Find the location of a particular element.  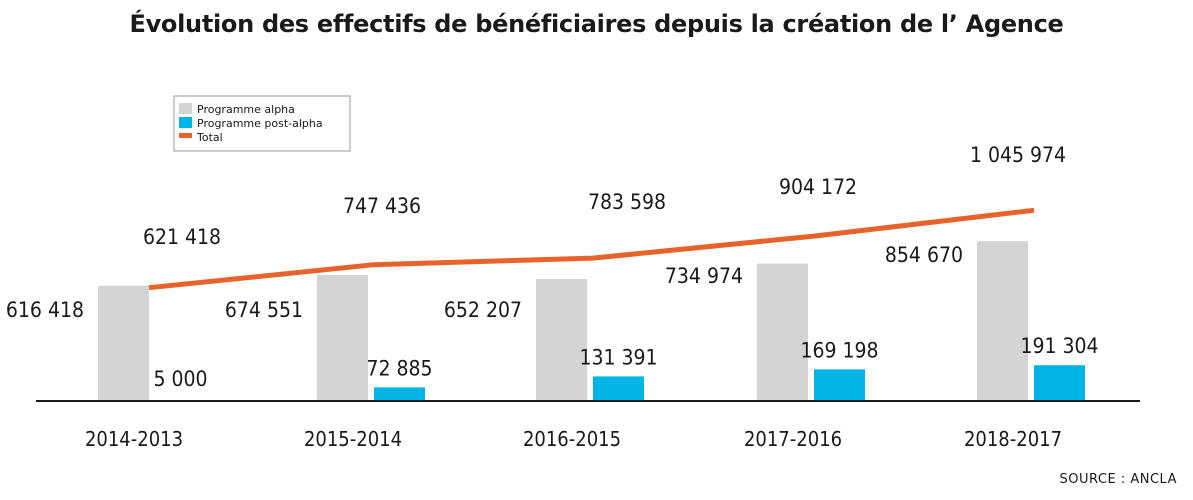

label-post-alpha-2017-2016: 169 198 is located at coordinates (839, 350).